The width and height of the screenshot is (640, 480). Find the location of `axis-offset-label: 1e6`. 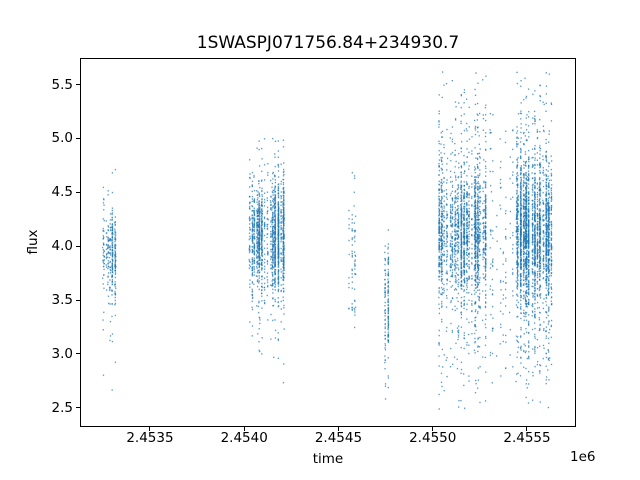

axis-offset-label: 1e6 is located at coordinates (583, 457).